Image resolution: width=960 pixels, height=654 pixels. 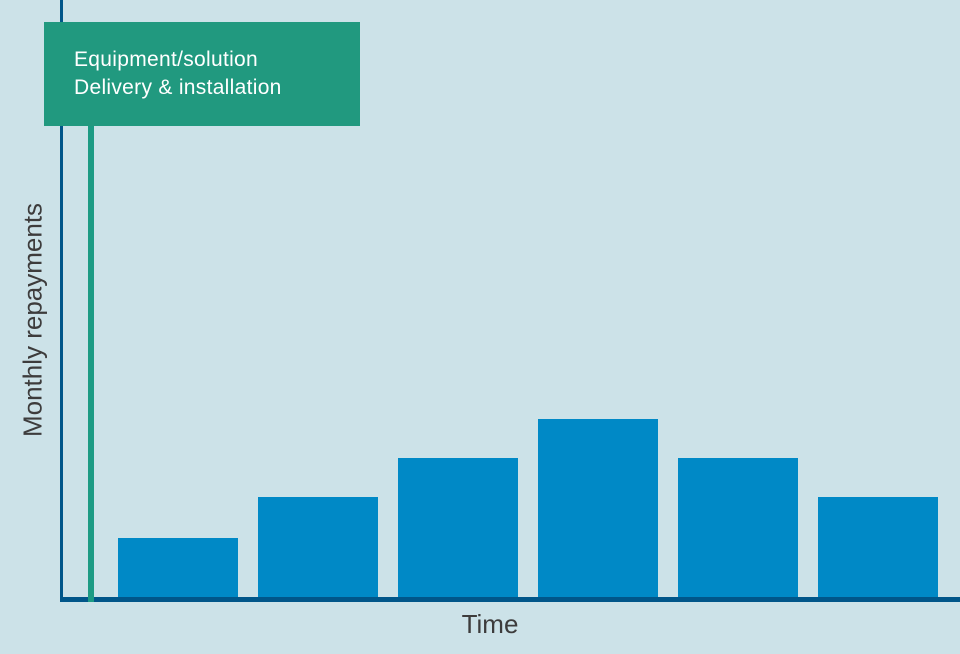 What do you see at coordinates (178, 87) in the screenshot?
I see `annotation-label-line2: Delivery & installation` at bounding box center [178, 87].